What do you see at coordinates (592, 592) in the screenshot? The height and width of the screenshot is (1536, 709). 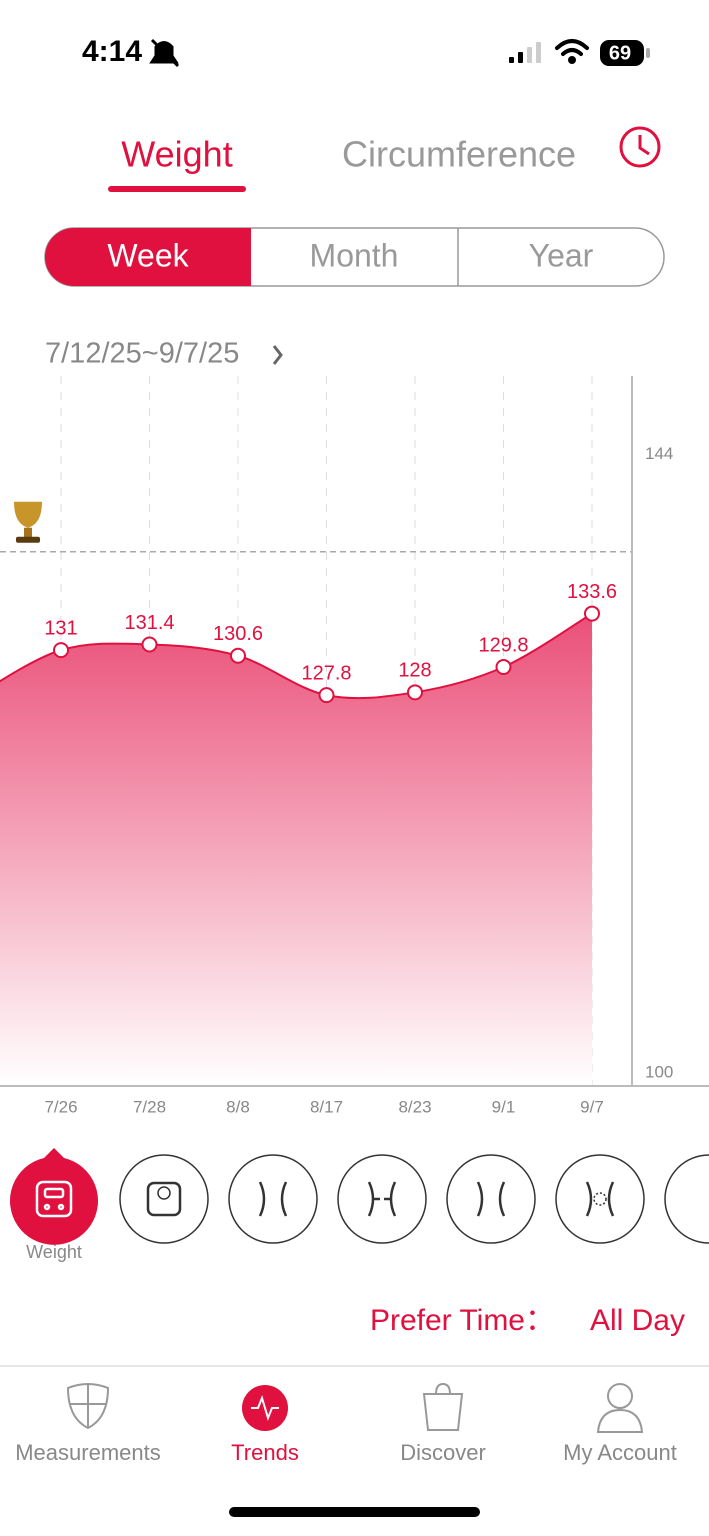 I see `data-label: 133.6` at bounding box center [592, 592].